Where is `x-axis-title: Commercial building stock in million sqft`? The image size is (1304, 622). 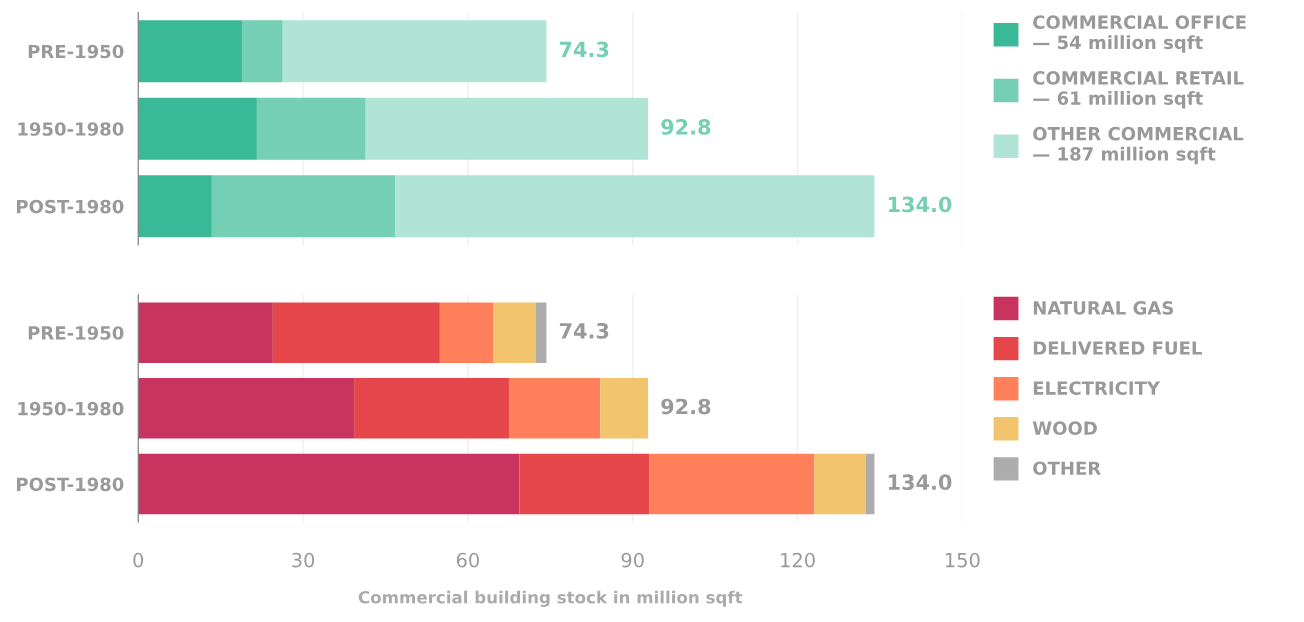
x-axis-title: Commercial building stock in million sqft is located at coordinates (550, 598).